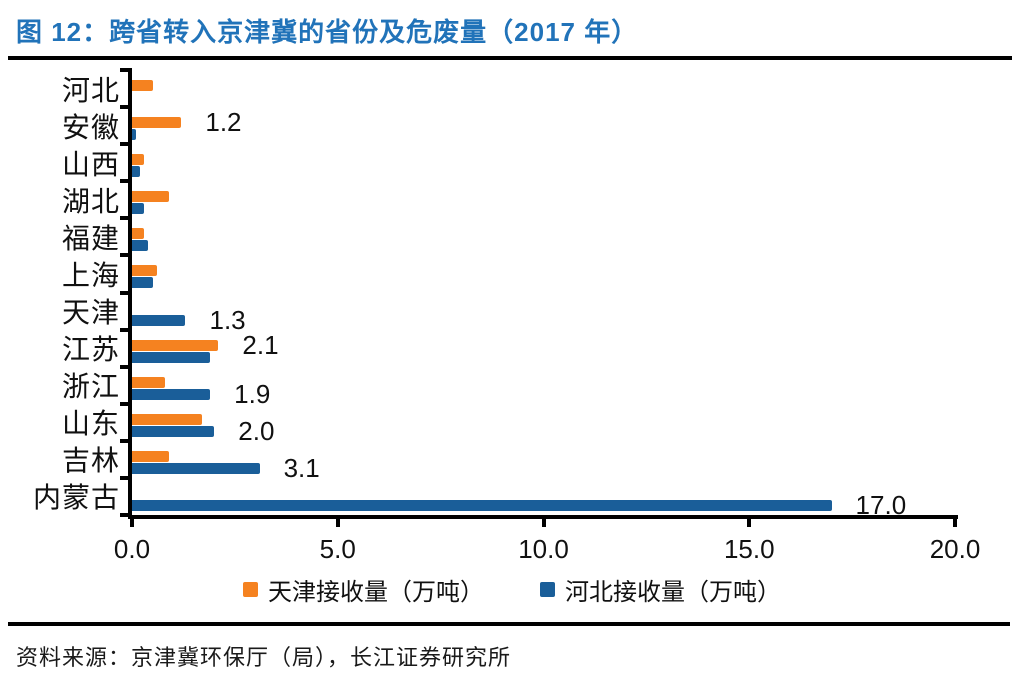 This screenshot has height=678, width=1024. Describe the element at coordinates (547, 589) in the screenshot. I see `legend-swatch-hebei-icon` at that location.